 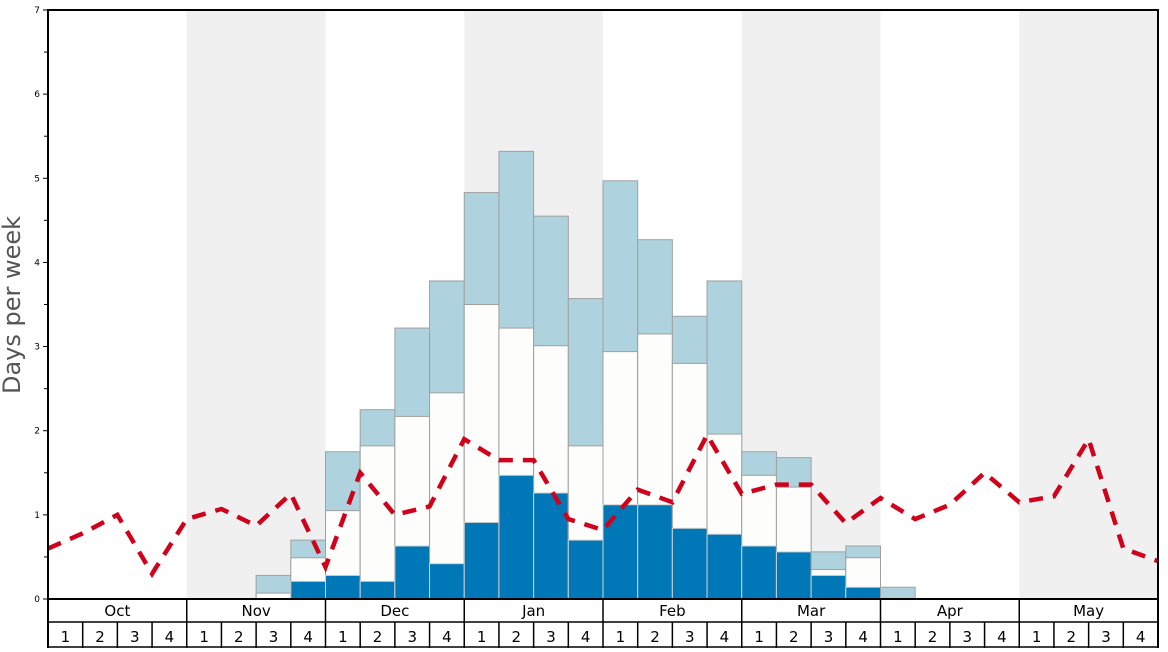 I want to click on month-label: Jan, so click(x=533, y=611).